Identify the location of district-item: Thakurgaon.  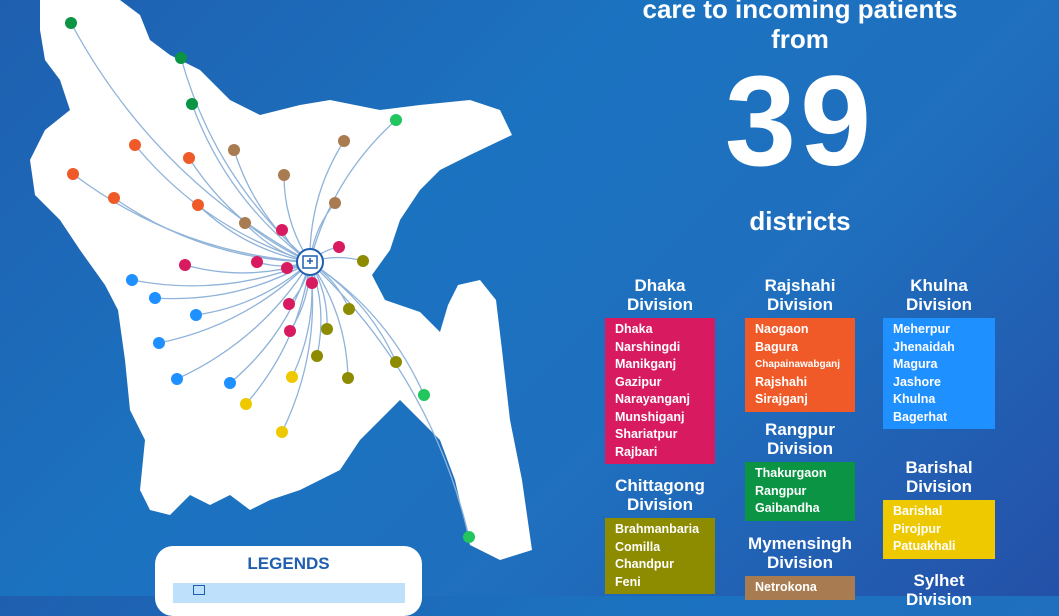
(791, 473).